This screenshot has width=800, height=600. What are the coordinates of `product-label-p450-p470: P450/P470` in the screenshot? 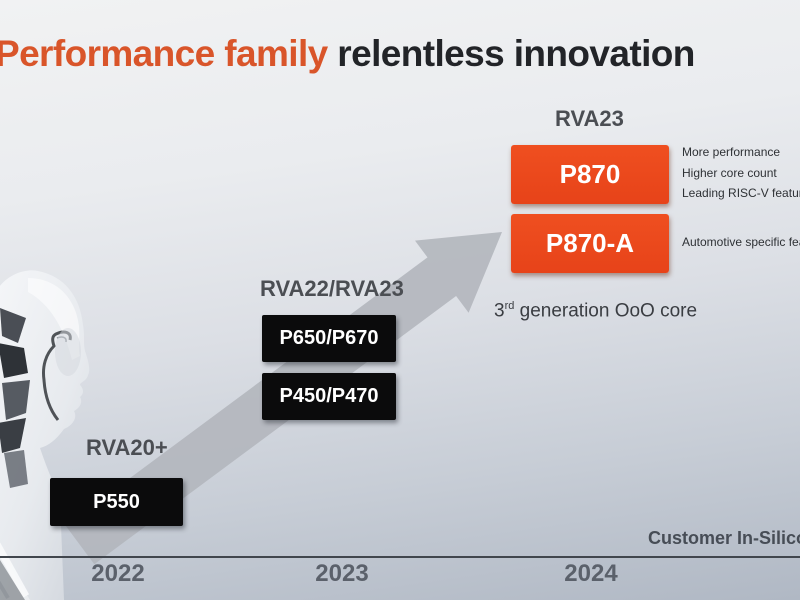 It's located at (329, 396).